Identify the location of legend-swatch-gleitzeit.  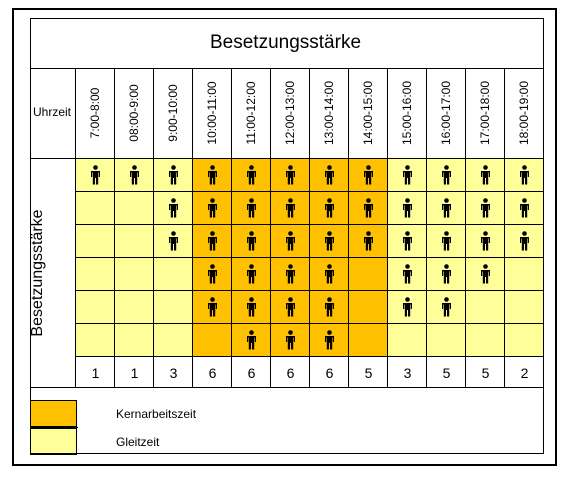
(53, 441).